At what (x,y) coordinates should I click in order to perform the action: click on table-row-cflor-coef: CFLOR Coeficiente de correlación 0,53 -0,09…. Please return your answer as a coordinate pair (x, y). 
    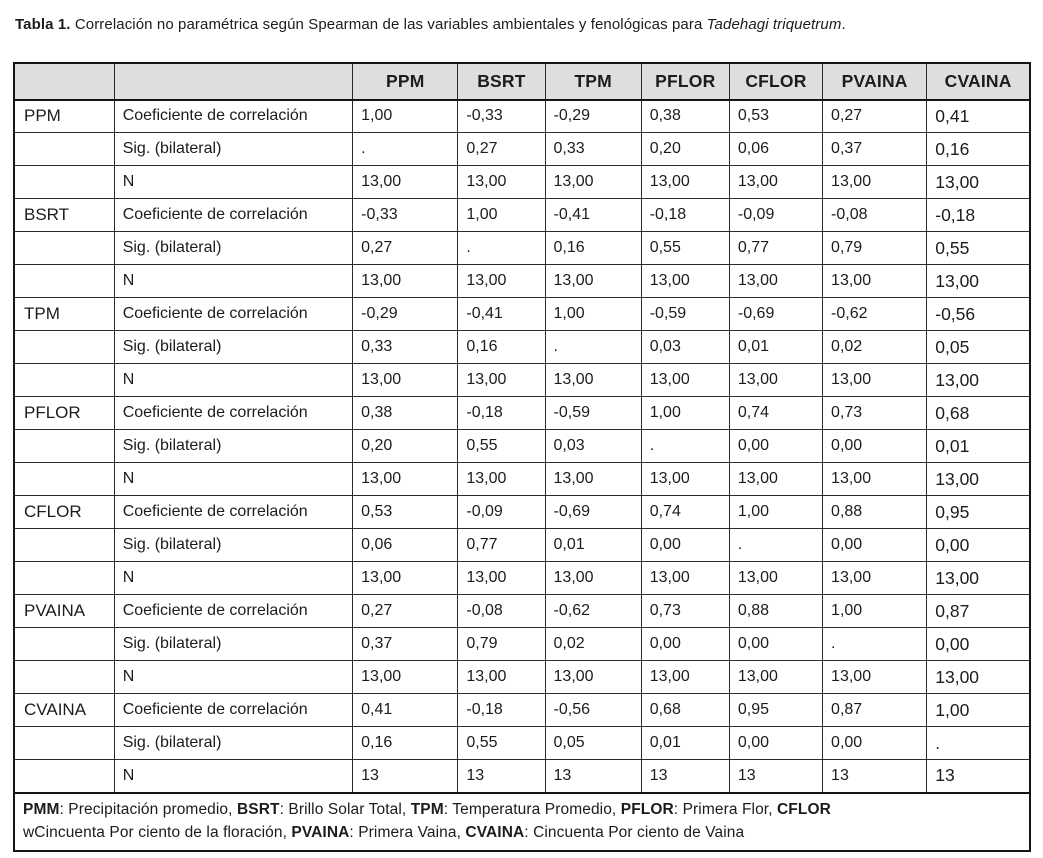
    Looking at the image, I should click on (522, 512).